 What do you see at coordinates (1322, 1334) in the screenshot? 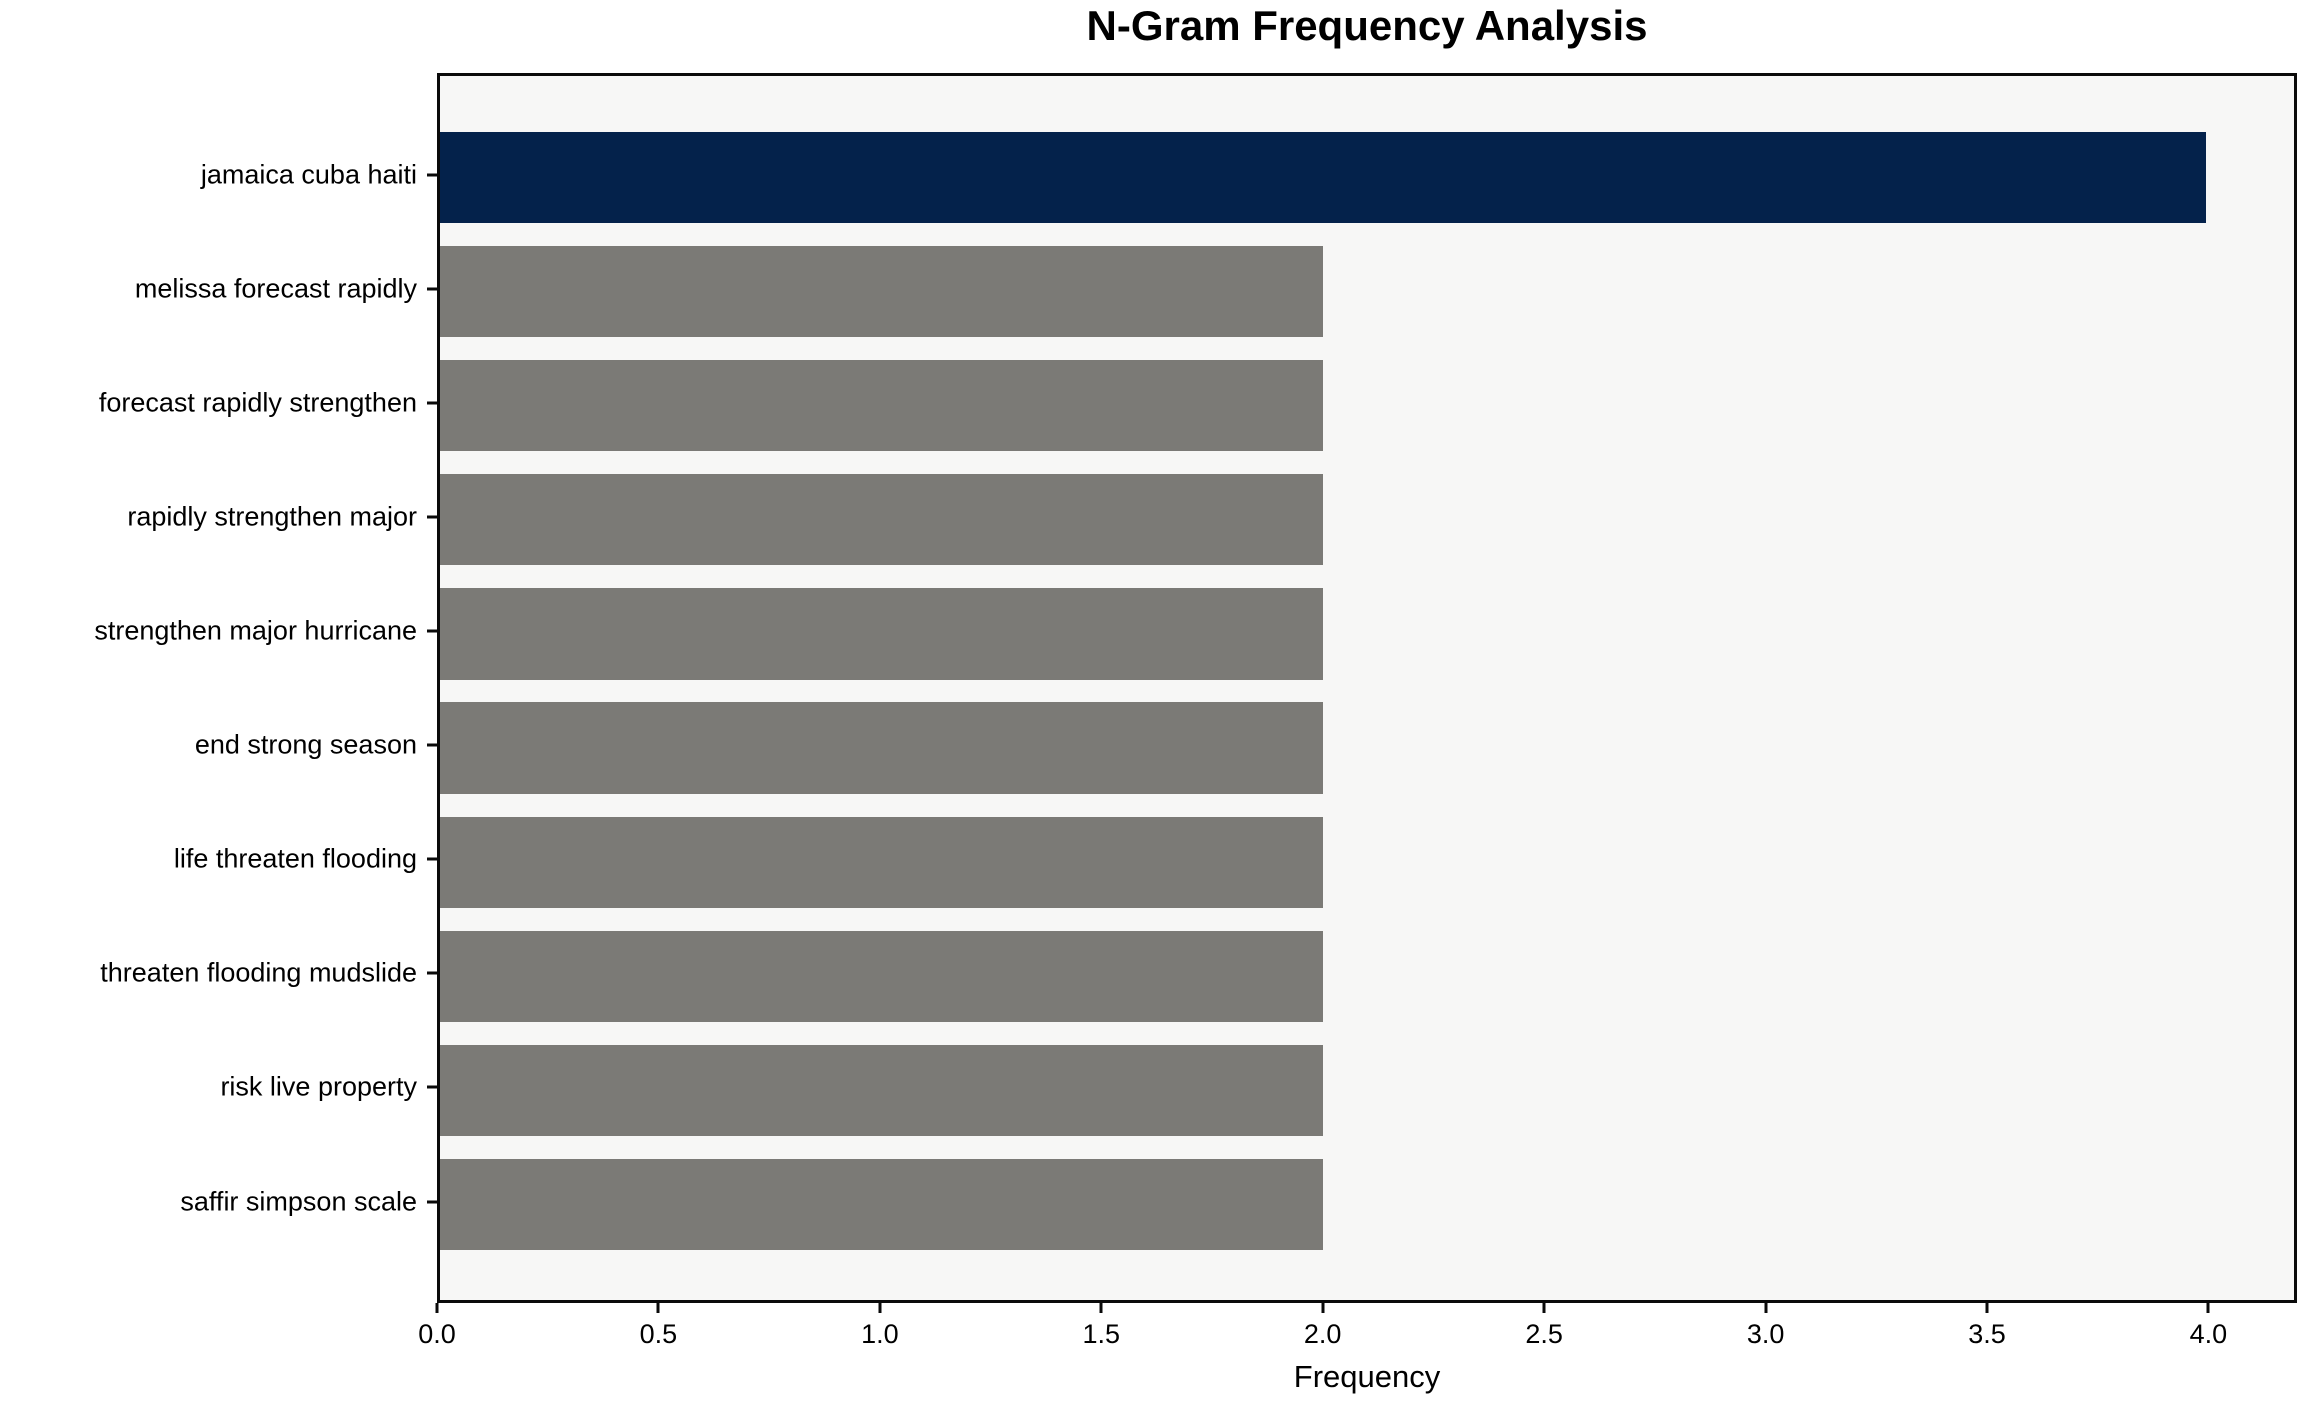
I see `x-tick-label: 2.0` at bounding box center [1322, 1334].